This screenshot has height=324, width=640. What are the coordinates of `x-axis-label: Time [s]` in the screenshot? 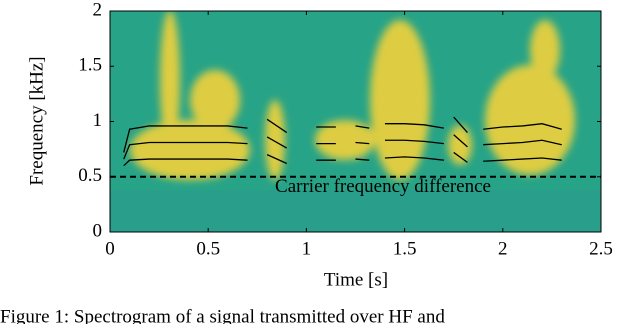 It's located at (356, 279).